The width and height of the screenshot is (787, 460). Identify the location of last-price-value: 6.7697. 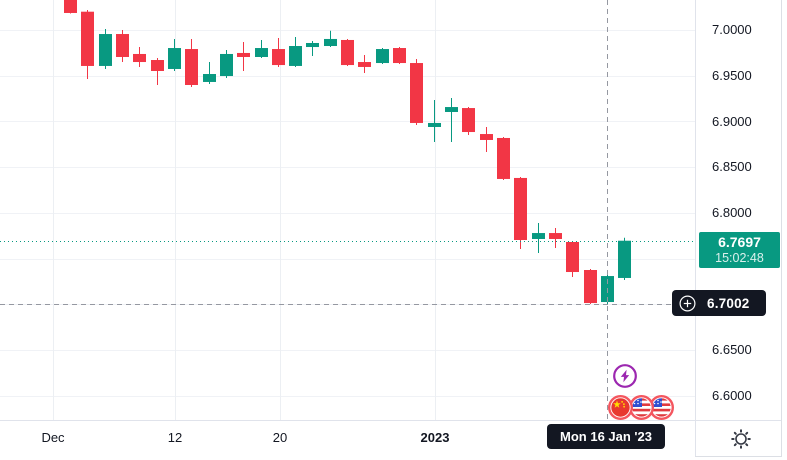
(739, 242).